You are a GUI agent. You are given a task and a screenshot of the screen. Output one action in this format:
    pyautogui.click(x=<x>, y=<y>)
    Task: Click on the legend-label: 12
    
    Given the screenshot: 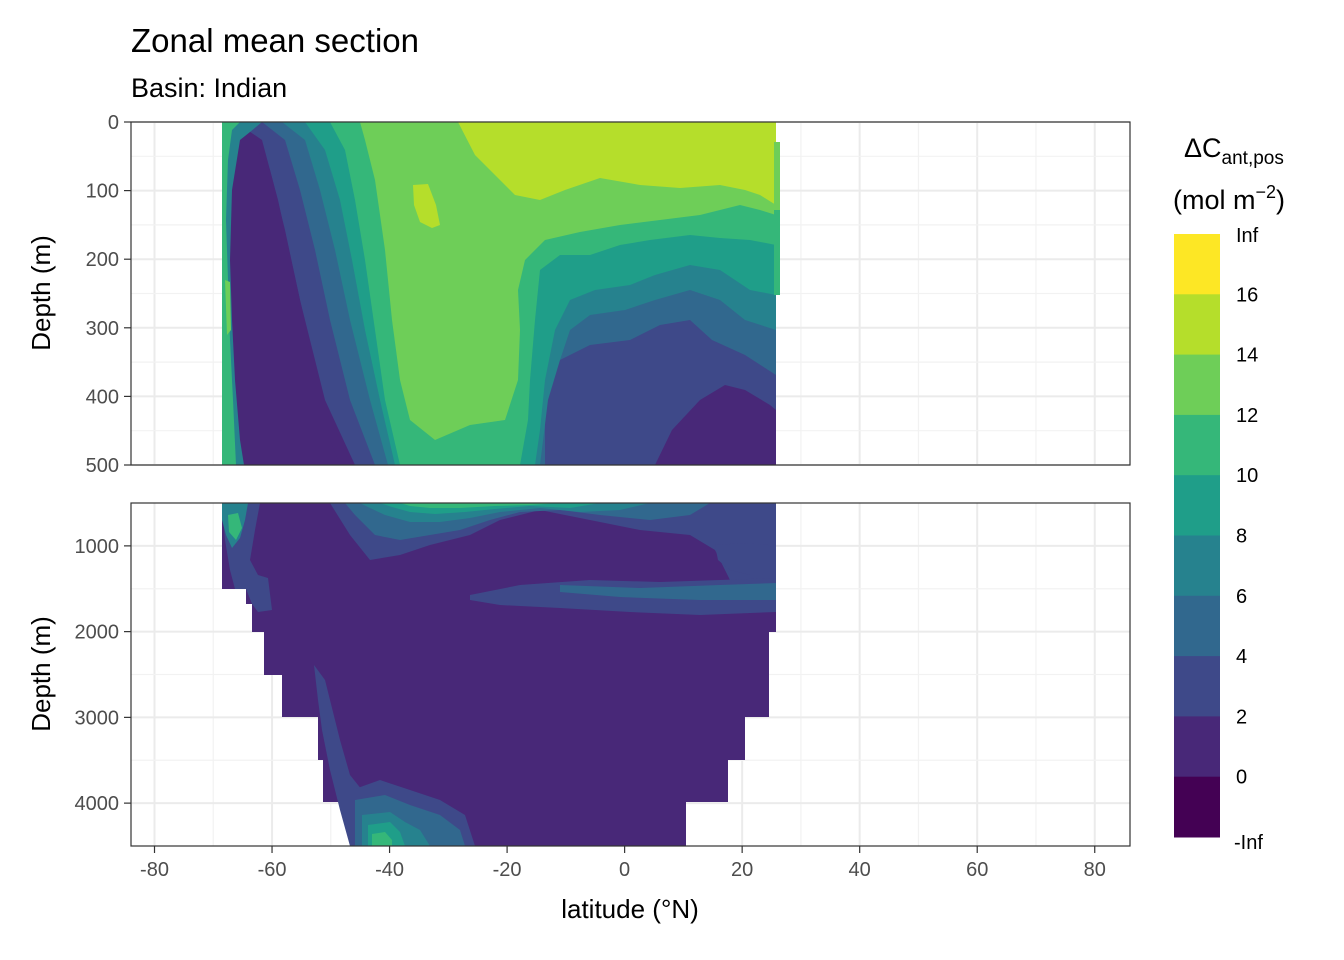 What is the action you would take?
    pyautogui.click(x=1247, y=416)
    